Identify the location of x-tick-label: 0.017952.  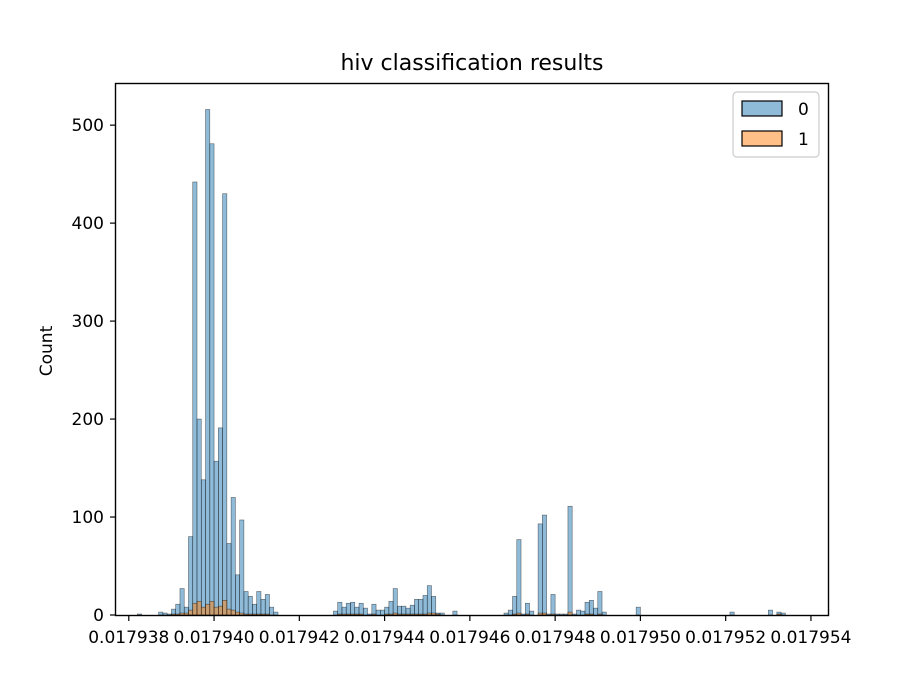
(725, 638).